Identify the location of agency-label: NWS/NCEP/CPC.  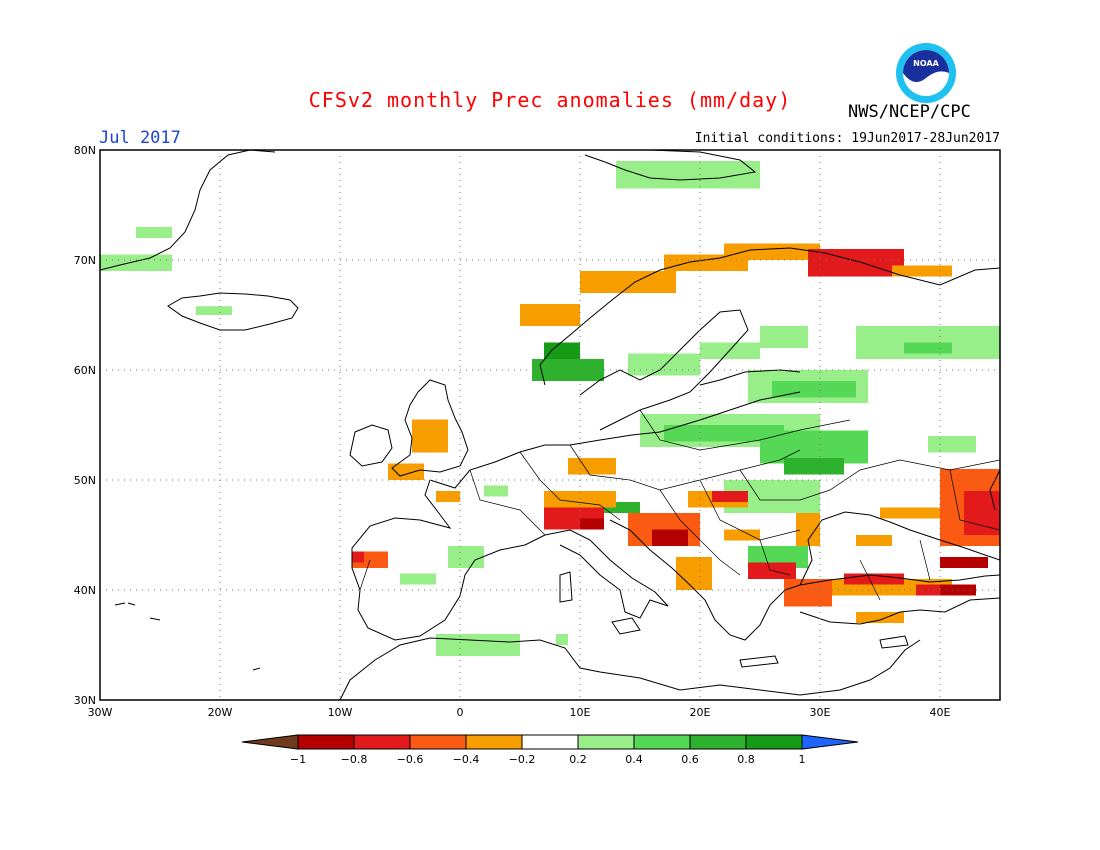
(909, 112).